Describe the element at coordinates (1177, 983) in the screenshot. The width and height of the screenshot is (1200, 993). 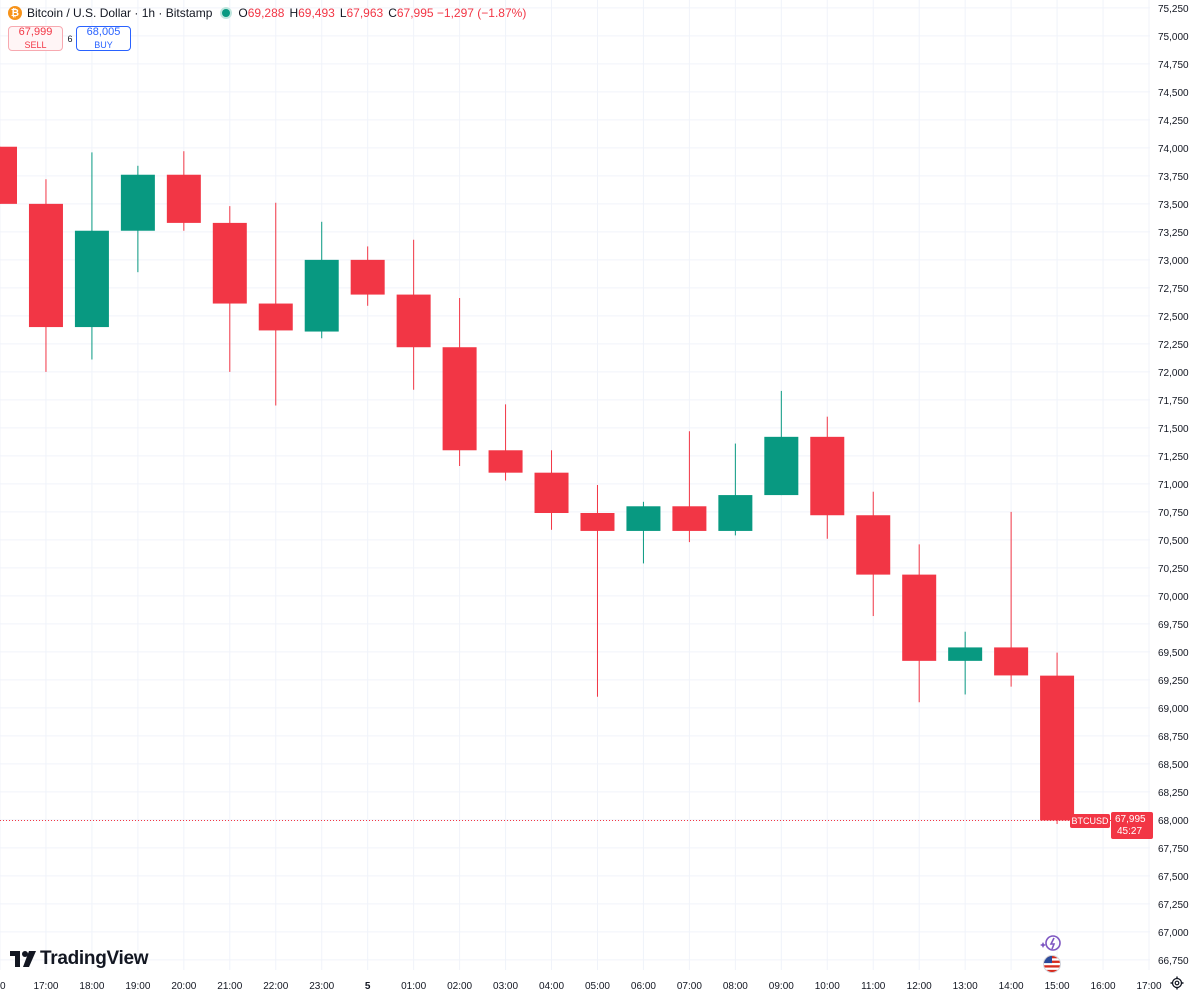
I see `settings-gear-icon` at that location.